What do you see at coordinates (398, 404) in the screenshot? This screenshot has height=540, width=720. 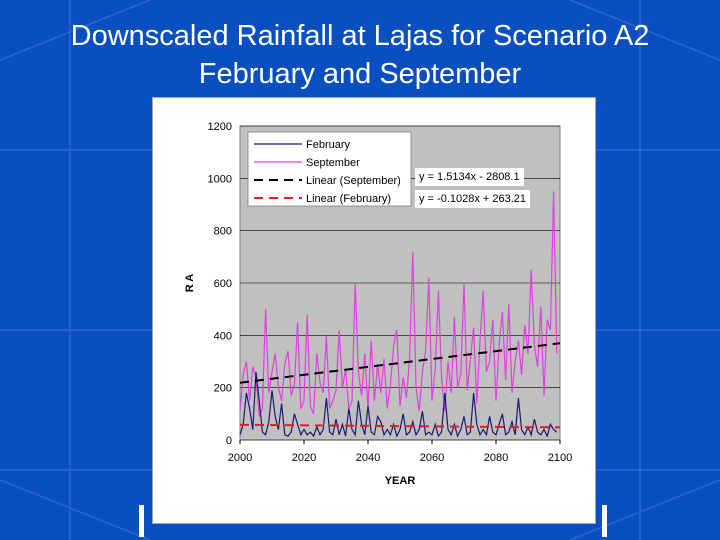 I see `series-line-february` at bounding box center [398, 404].